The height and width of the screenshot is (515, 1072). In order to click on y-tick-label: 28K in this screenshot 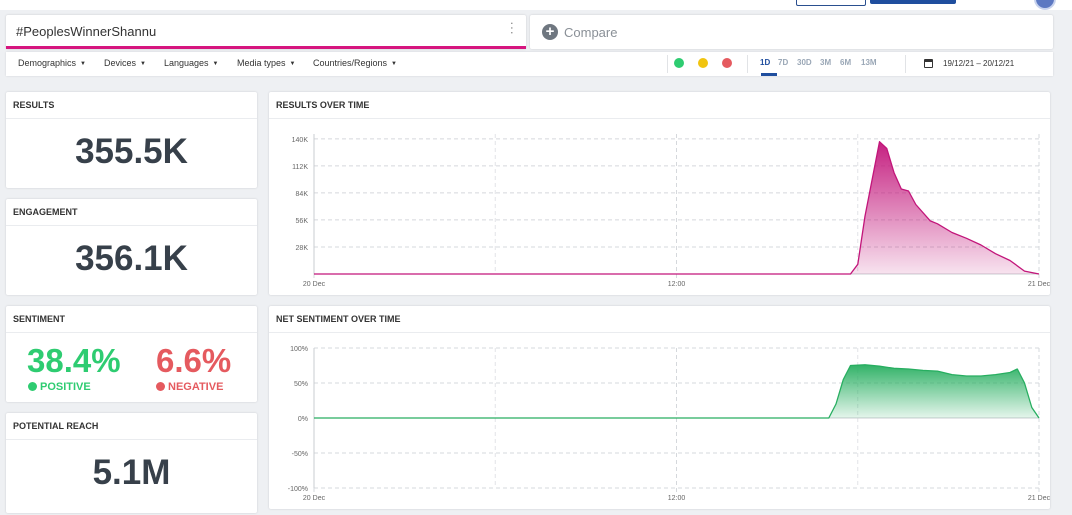, I will do `click(302, 248)`.